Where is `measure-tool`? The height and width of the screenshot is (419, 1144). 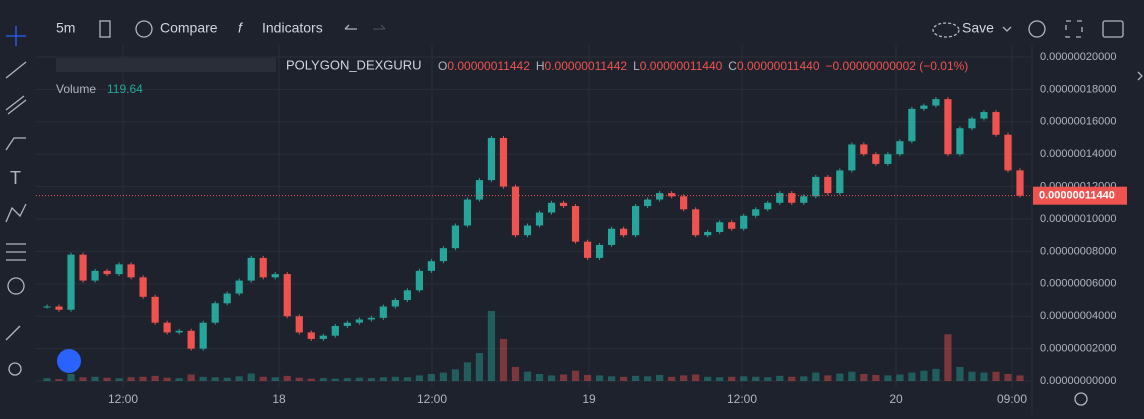
measure-tool is located at coordinates (13, 333).